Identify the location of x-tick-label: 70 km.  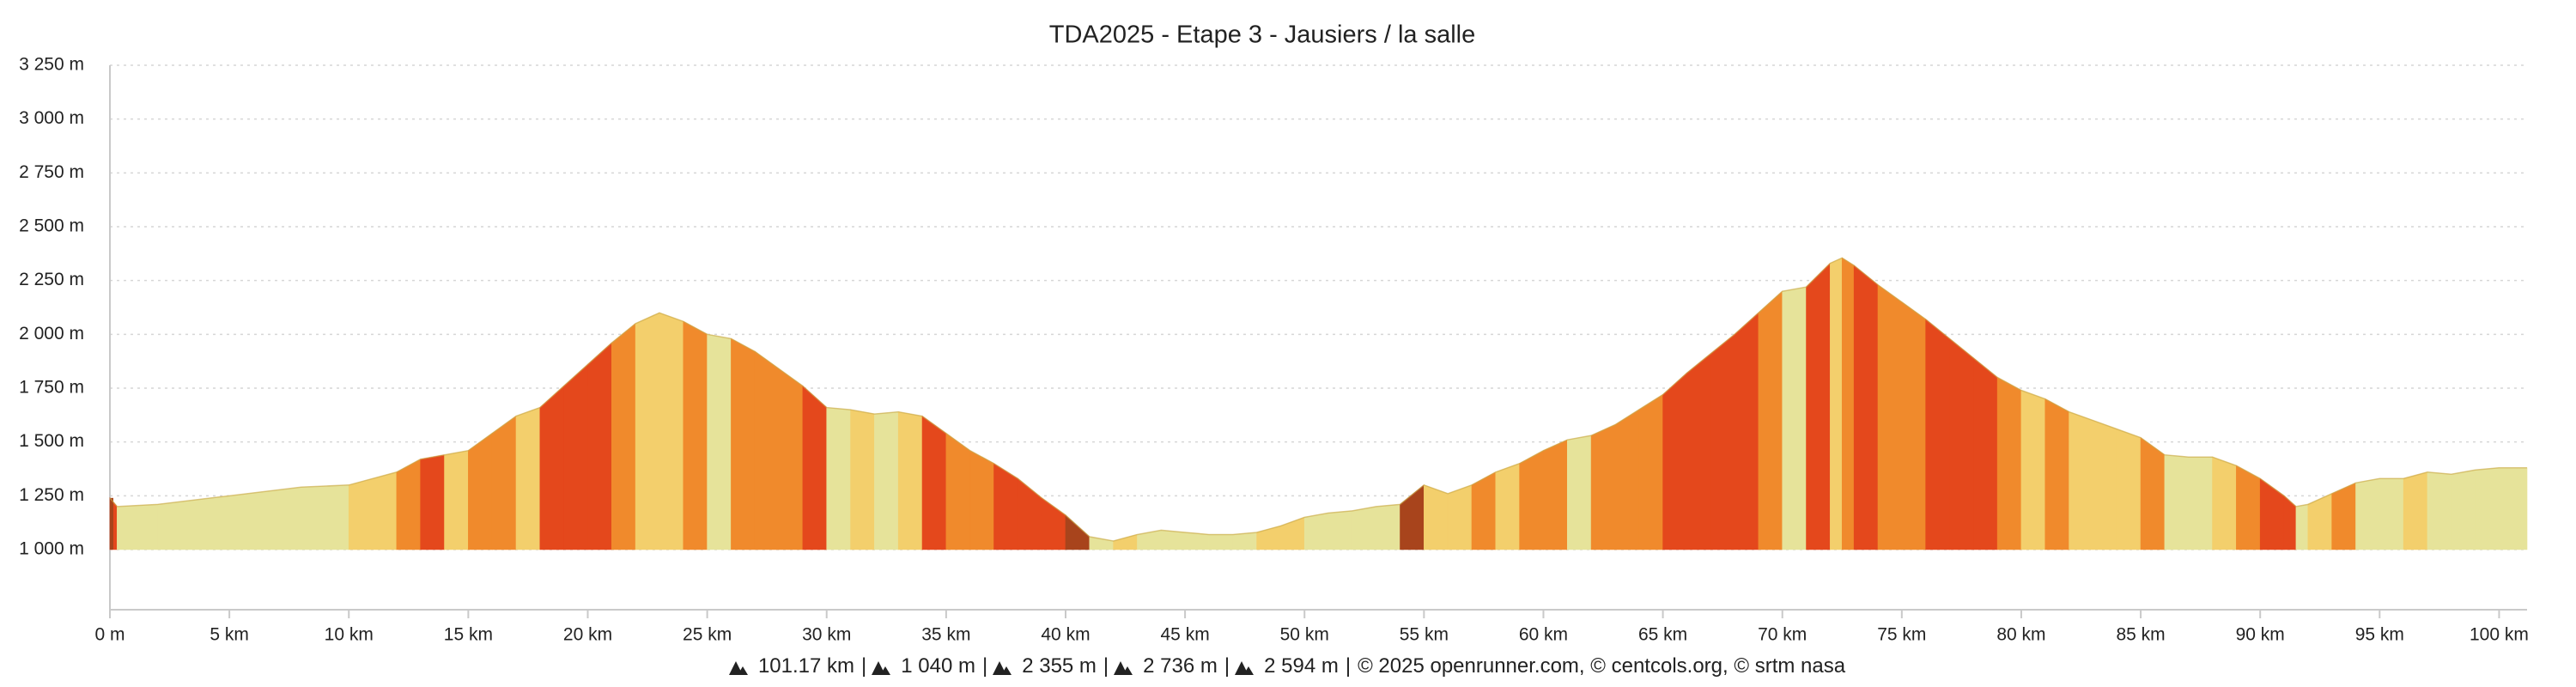
(1783, 635).